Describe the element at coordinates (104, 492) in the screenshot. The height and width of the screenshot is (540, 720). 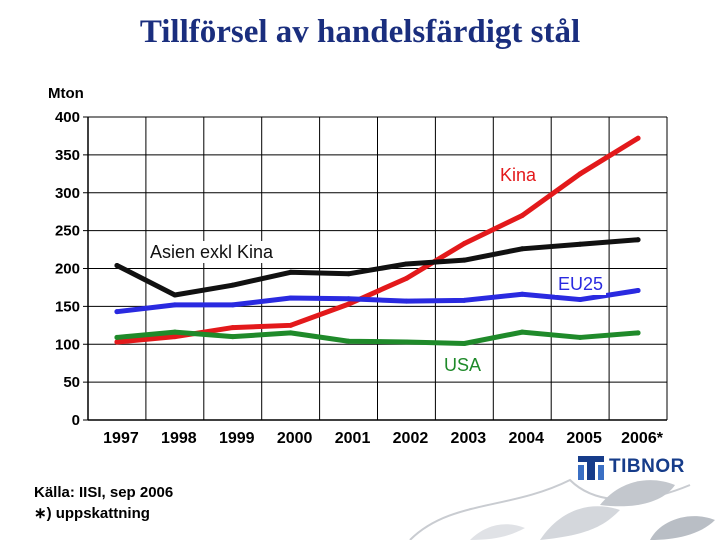
I see `source-line: Källa: IISI, sep 2006` at that location.